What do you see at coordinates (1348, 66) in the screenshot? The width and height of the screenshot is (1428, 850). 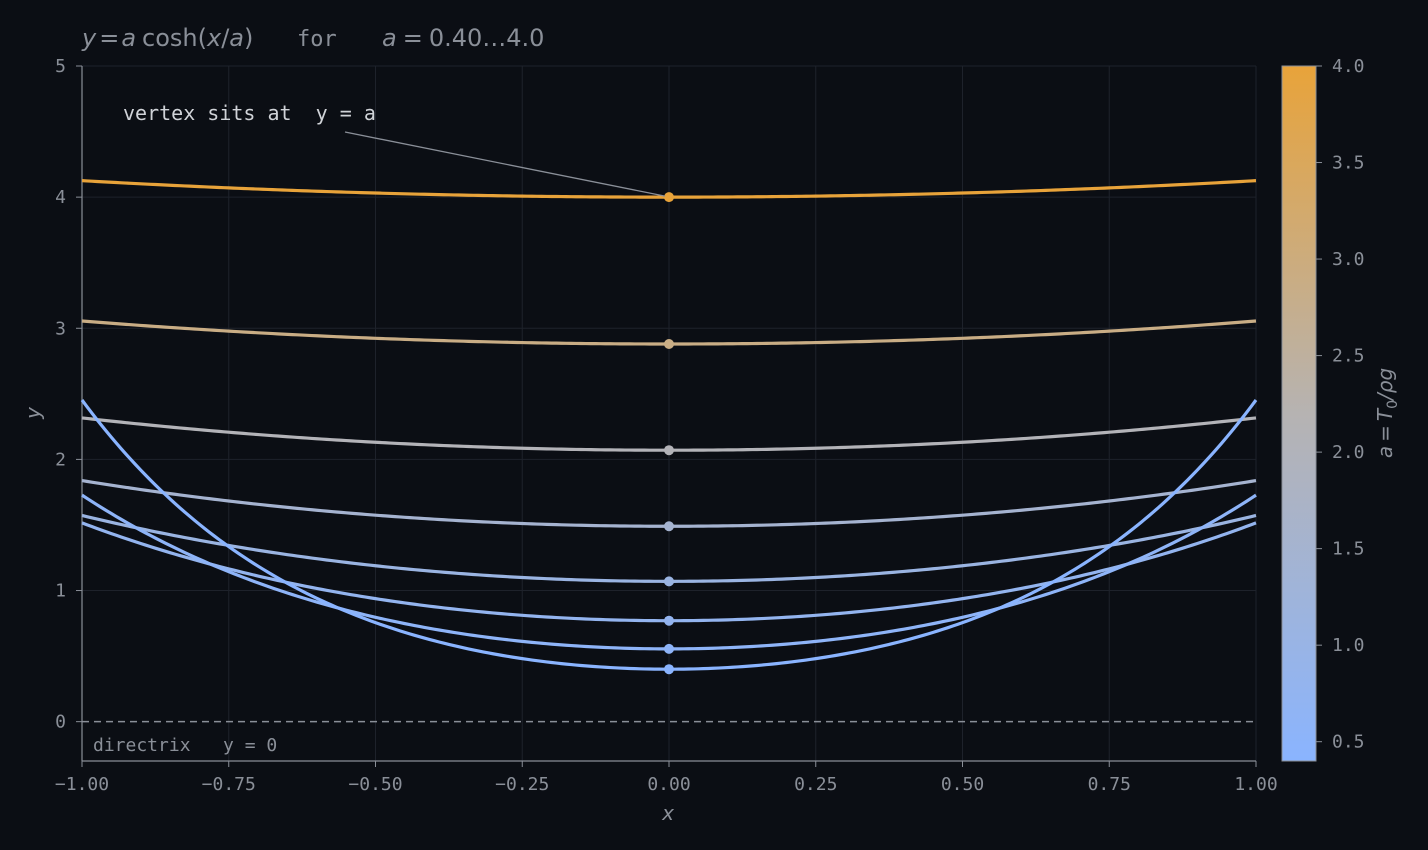 I see `colorbar-tick-label: 4.0` at bounding box center [1348, 66].